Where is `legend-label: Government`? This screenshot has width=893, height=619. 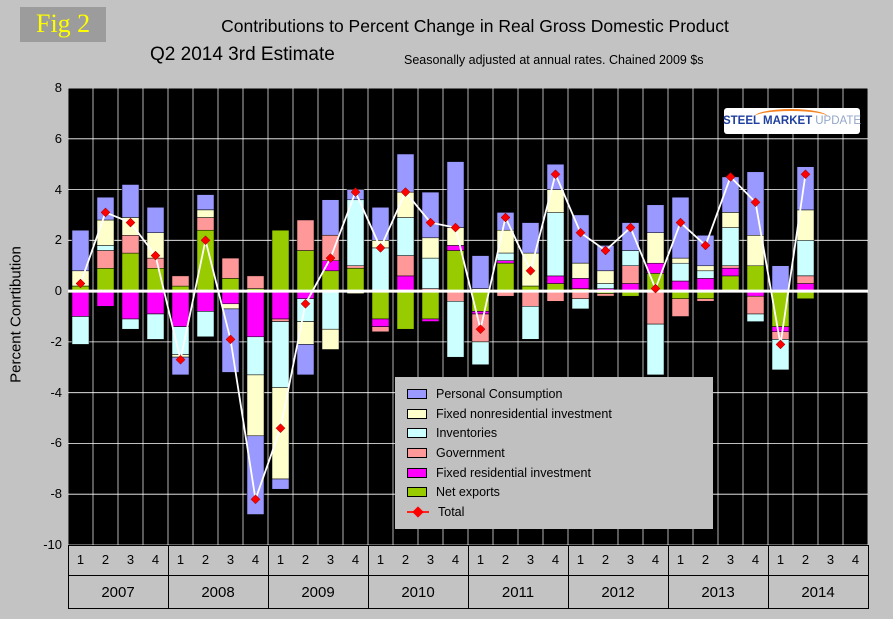 legend-label: Government is located at coordinates (470, 452).